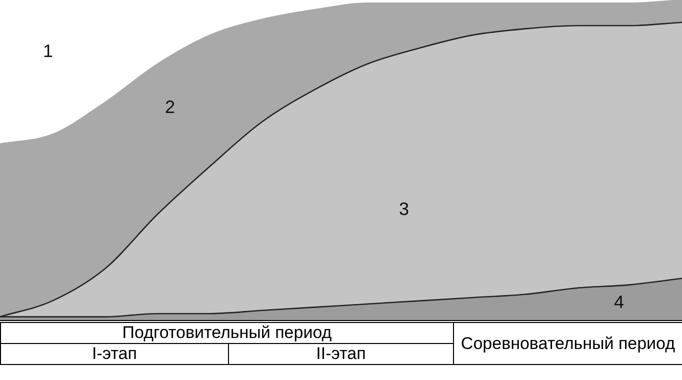 The image size is (682, 380). Describe the element at coordinates (619, 302) in the screenshot. I see `annotation: 4` at that location.